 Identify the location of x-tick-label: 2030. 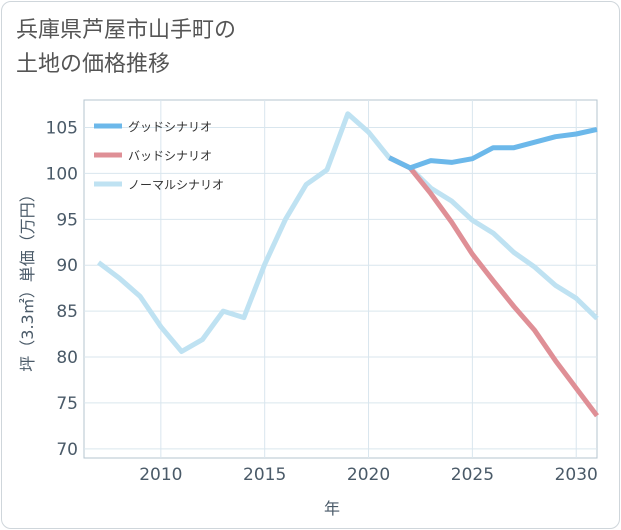
(576, 475).